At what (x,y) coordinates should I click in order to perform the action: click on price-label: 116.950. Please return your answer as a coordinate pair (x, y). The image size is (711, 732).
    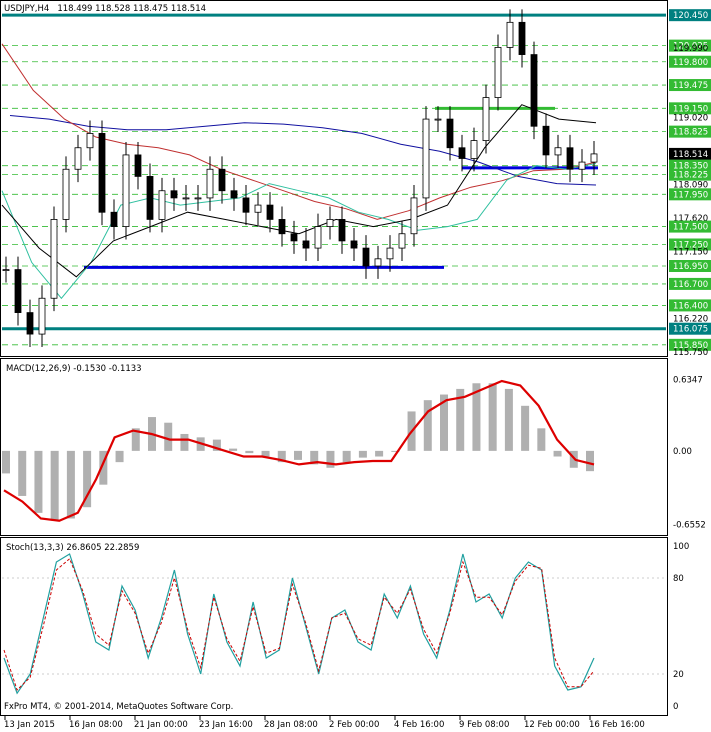
    Looking at the image, I should click on (690, 267).